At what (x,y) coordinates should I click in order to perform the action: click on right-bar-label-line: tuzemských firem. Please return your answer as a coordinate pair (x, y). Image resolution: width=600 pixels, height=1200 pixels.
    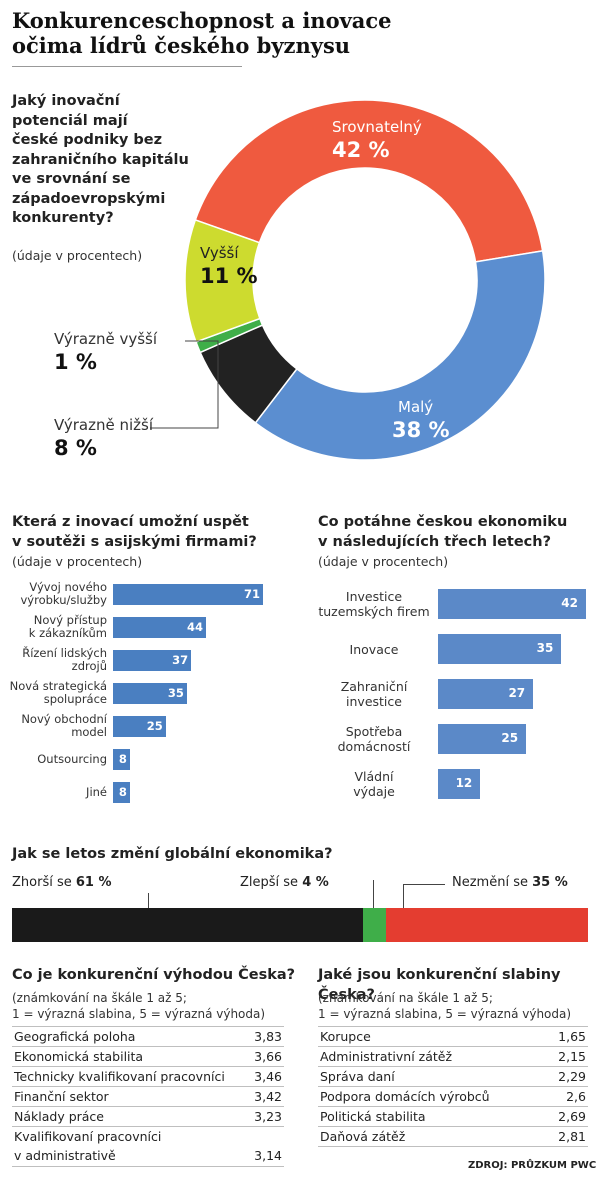
    Looking at the image, I should click on (374, 611).